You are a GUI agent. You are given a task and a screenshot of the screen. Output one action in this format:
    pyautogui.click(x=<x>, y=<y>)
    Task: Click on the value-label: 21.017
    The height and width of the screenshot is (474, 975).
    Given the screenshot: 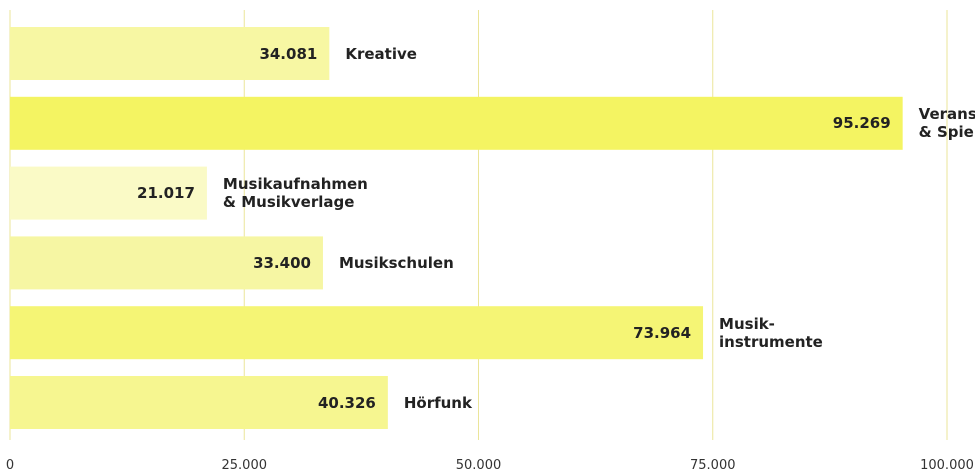 What is the action you would take?
    pyautogui.click(x=166, y=193)
    